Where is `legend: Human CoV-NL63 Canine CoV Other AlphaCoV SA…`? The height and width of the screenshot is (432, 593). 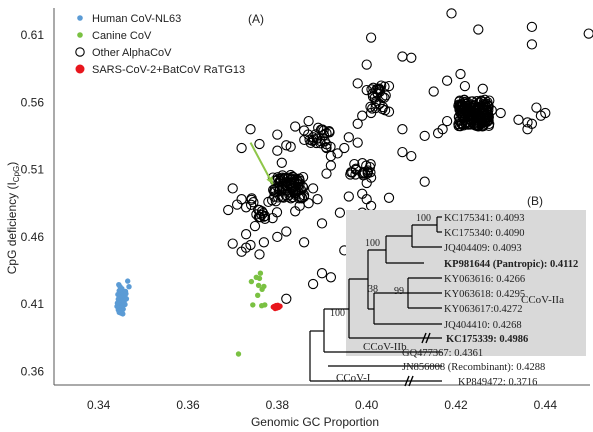
legend: Human CoV-NL63 Canine CoV Other AlphaCoV SA… is located at coordinates (160, 44).